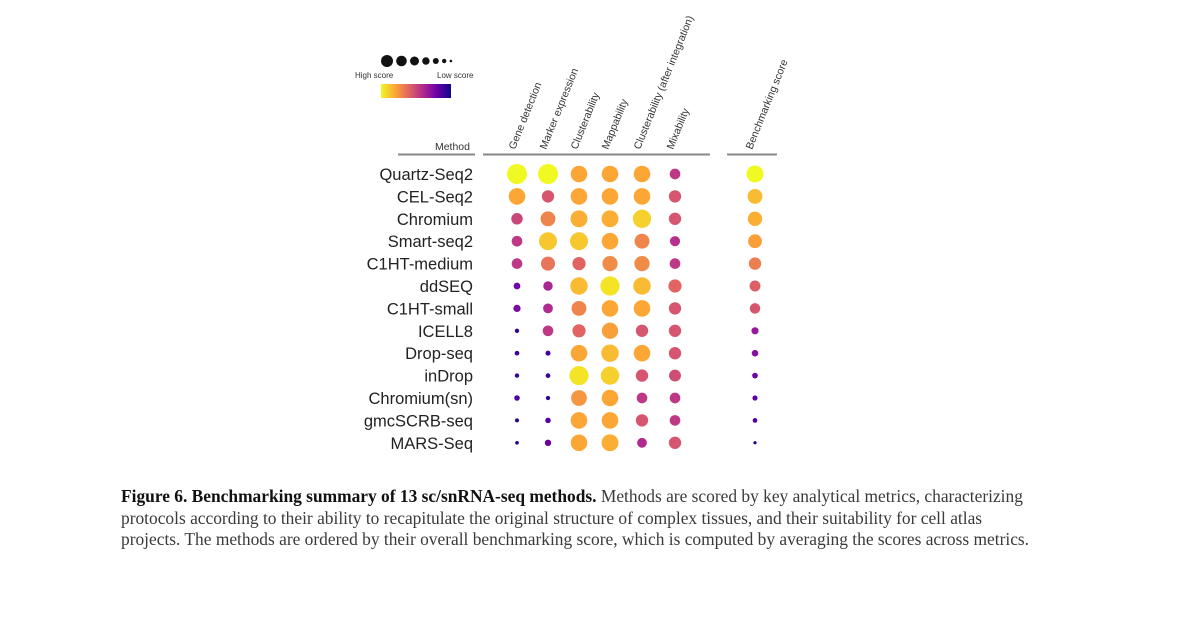 This screenshot has height=628, width=1200. Describe the element at coordinates (586, 120) in the screenshot. I see `metric-label: Clusterability` at that location.